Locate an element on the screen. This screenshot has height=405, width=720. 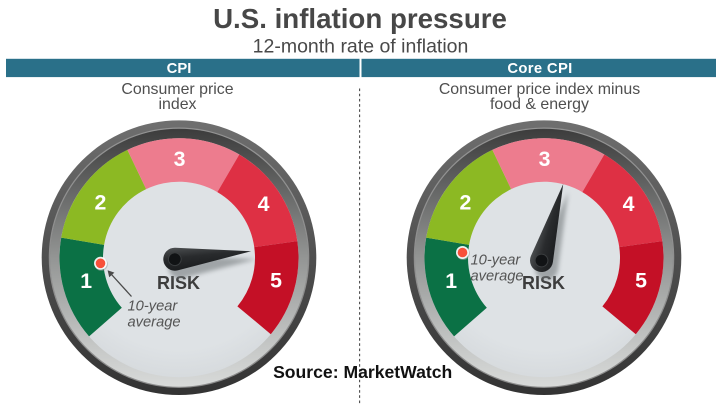
svg-text: Consumer price is located at coordinates (177, 89).